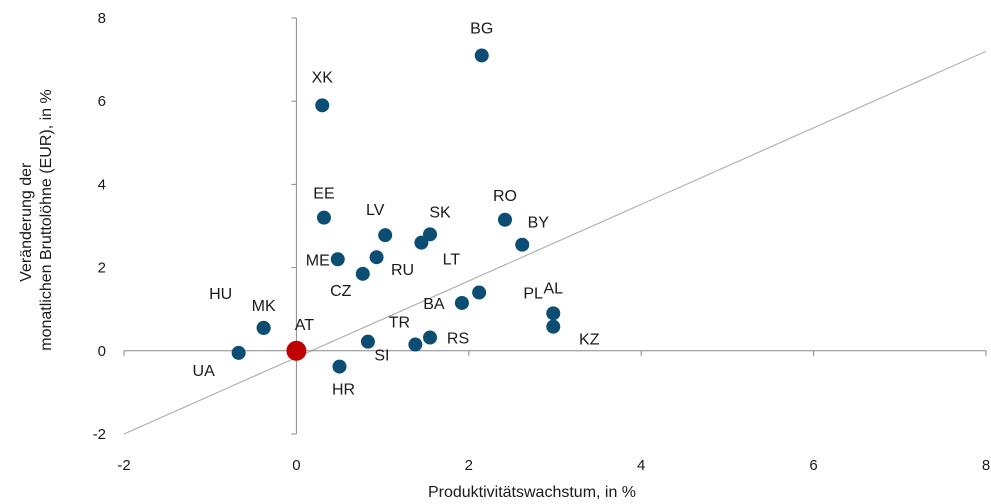  What do you see at coordinates (381, 356) in the screenshot?
I see `point-label-si: SI` at bounding box center [381, 356].